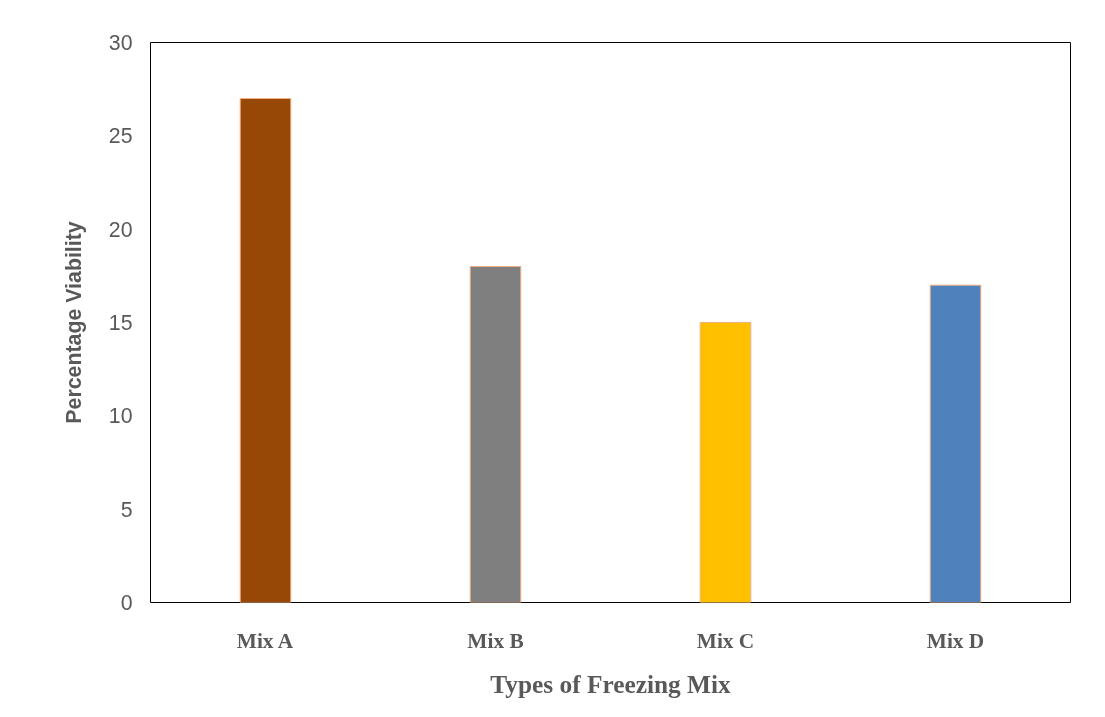 The height and width of the screenshot is (717, 1105). I want to click on x-tick-label: Mix C, so click(725, 640).